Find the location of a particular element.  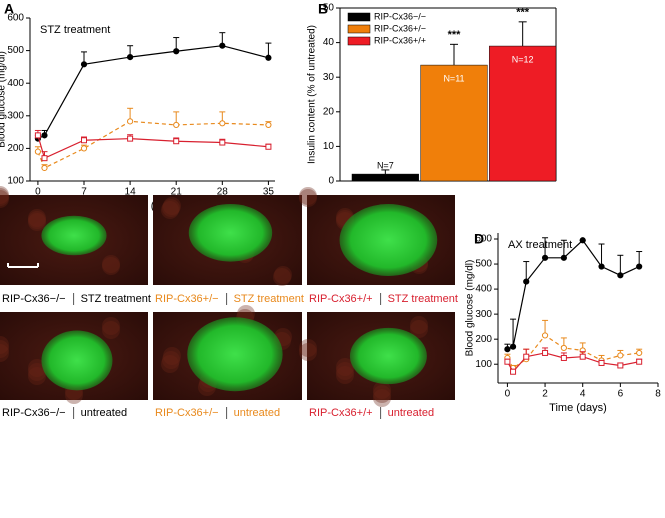

bar is located at coordinates (523, 113).